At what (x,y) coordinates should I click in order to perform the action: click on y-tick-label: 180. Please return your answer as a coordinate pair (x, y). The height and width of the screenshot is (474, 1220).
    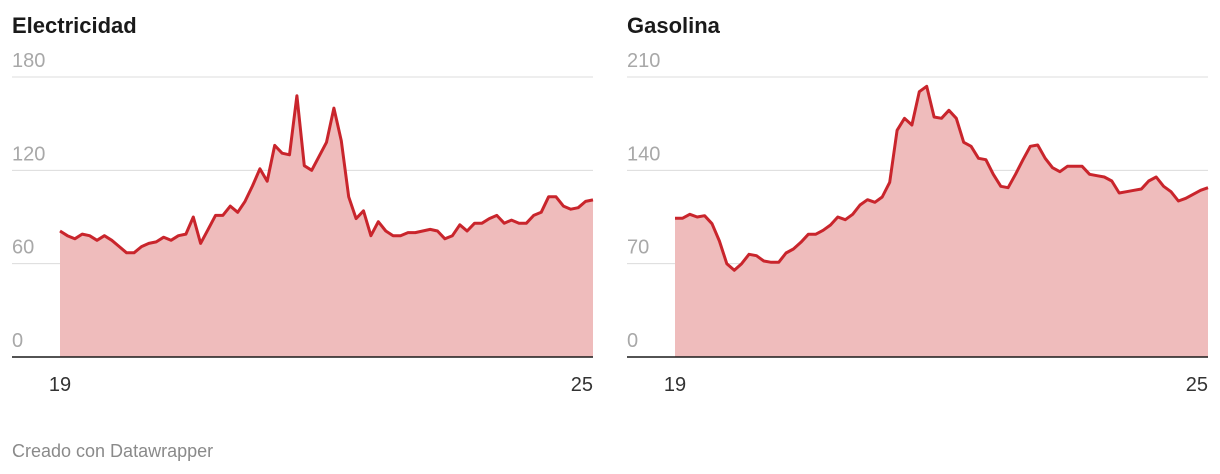
    Looking at the image, I should click on (28, 61).